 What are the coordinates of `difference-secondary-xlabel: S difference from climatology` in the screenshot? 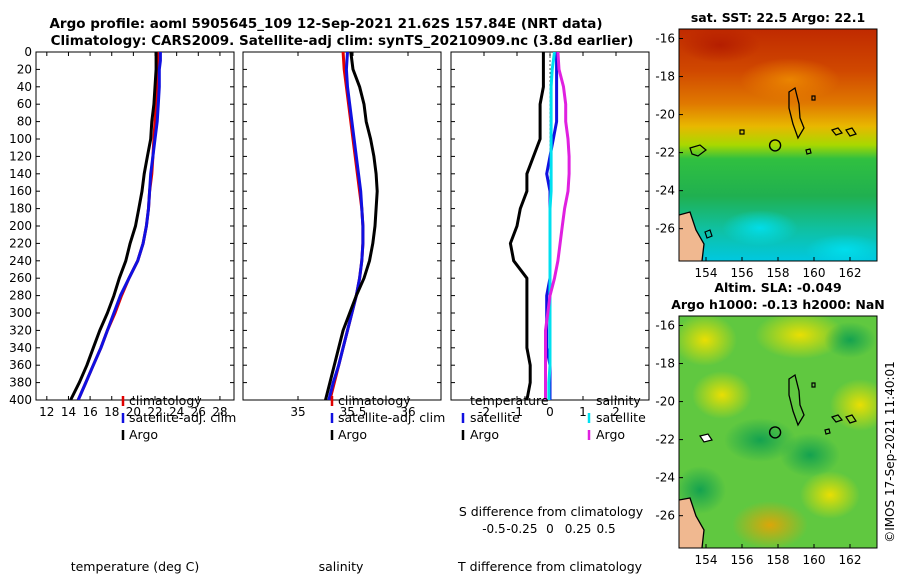 It's located at (551, 511).